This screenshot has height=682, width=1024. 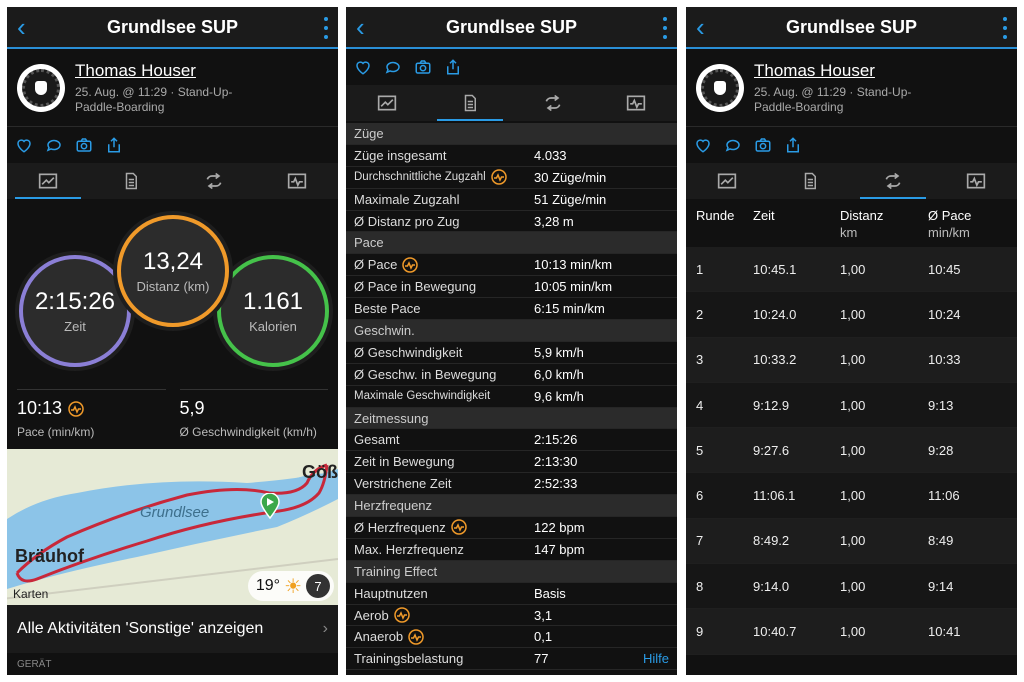 I want to click on lake-label: Grundlsee, so click(x=175, y=512).